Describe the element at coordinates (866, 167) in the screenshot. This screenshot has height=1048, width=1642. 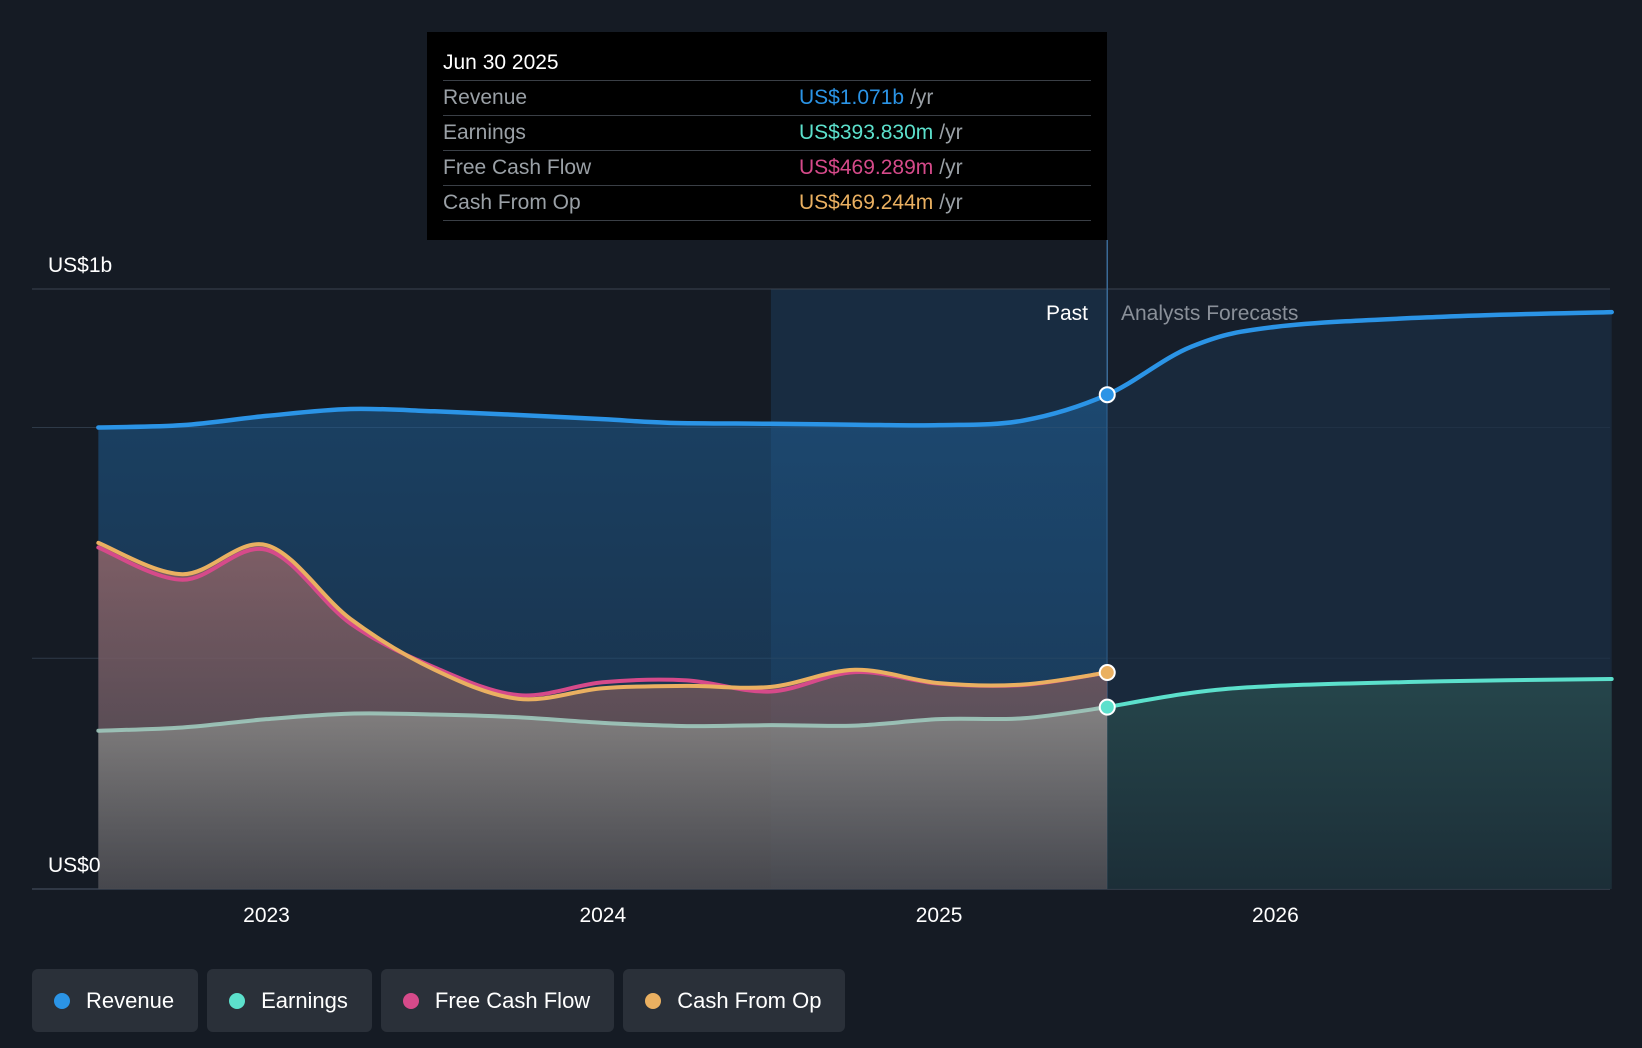
I see `tooltip-value: US$469.289m` at that location.